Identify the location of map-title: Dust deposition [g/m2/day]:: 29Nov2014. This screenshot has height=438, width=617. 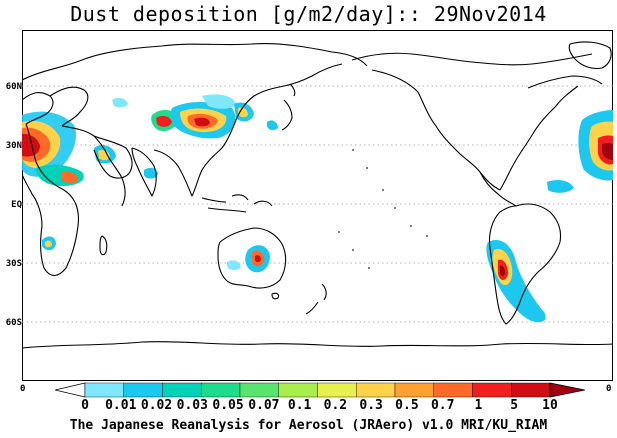
(308, 14).